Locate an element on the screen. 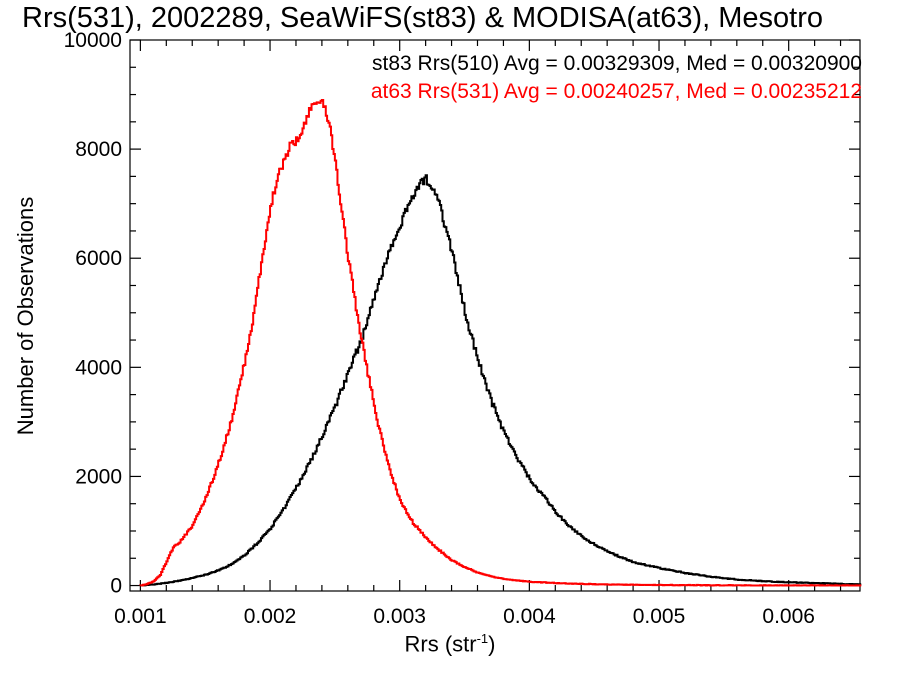 The width and height of the screenshot is (900, 675). x-tick-label: 0.006 is located at coordinates (788, 616).